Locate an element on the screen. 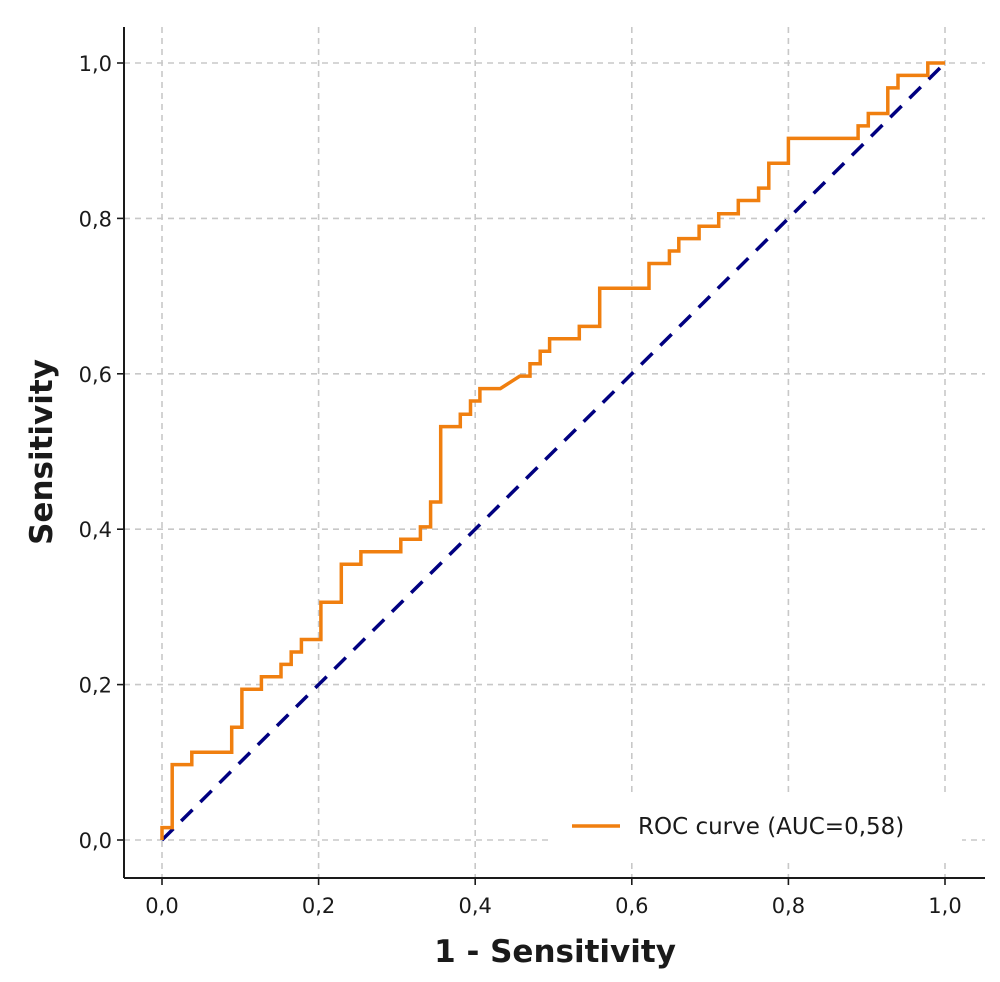 This screenshot has width=1000, height=982. legend: ROC curve (AUC=0,58) is located at coordinates (757, 827).